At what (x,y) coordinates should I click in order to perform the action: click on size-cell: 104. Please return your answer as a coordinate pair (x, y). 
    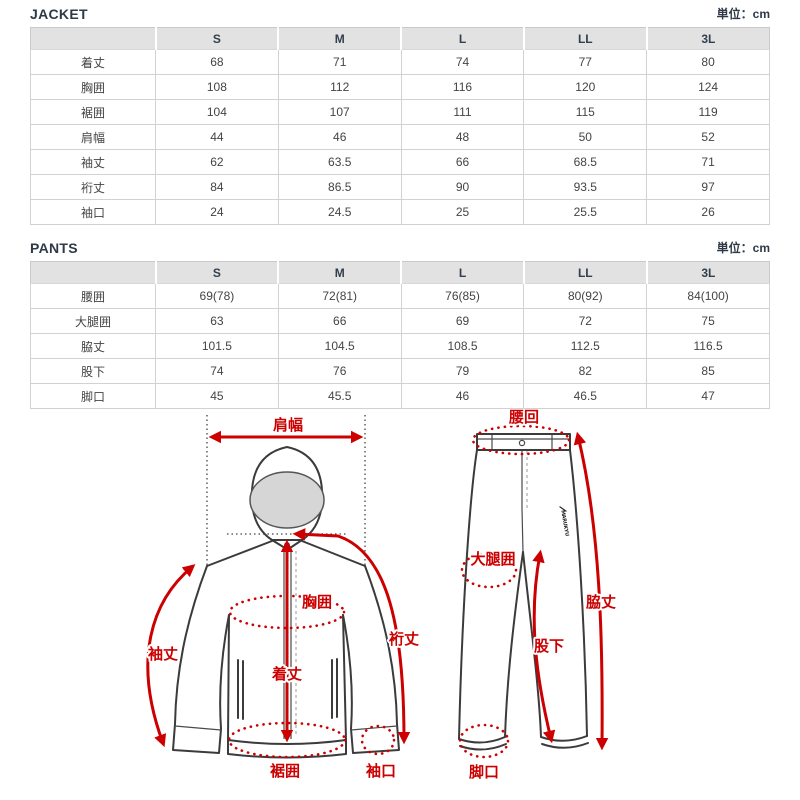
    Looking at the image, I should click on (217, 112).